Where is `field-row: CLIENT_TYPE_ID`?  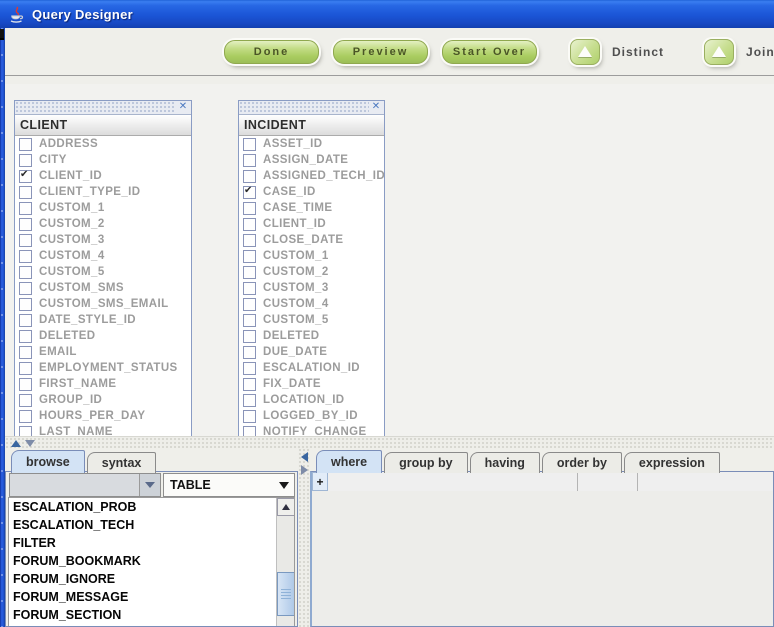
field-row: CLIENT_TYPE_ID is located at coordinates (103, 192).